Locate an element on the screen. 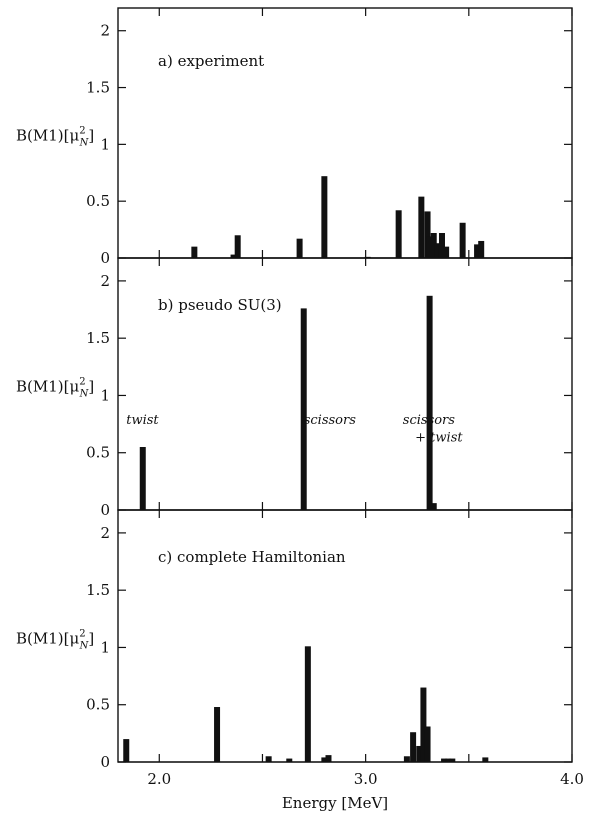 The height and width of the screenshot is (820, 600). panel-title: c) complete Hamiltonian is located at coordinates (252, 557).